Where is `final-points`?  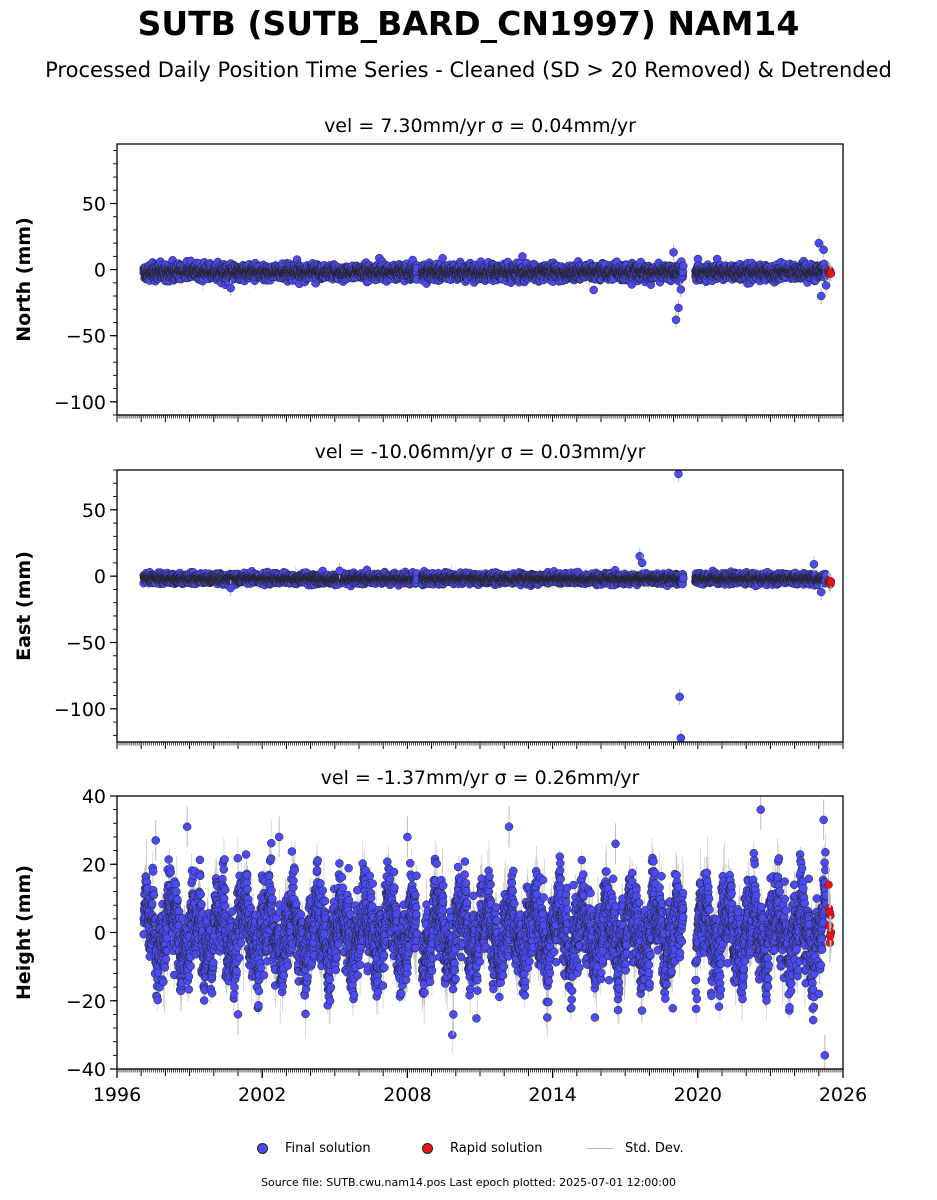 final-points is located at coordinates (485, 273).